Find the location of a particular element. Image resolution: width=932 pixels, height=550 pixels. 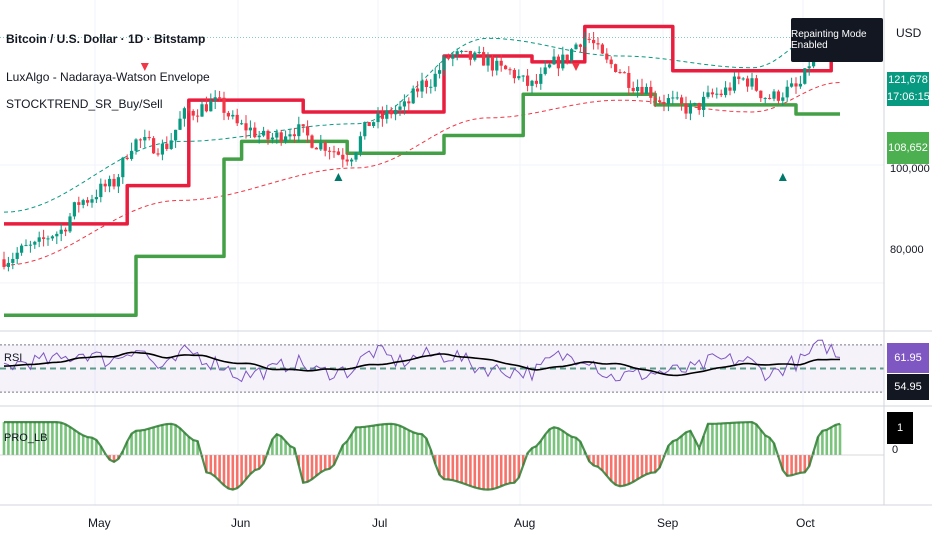

rsi-value-tag: 61.95 is located at coordinates (908, 358).